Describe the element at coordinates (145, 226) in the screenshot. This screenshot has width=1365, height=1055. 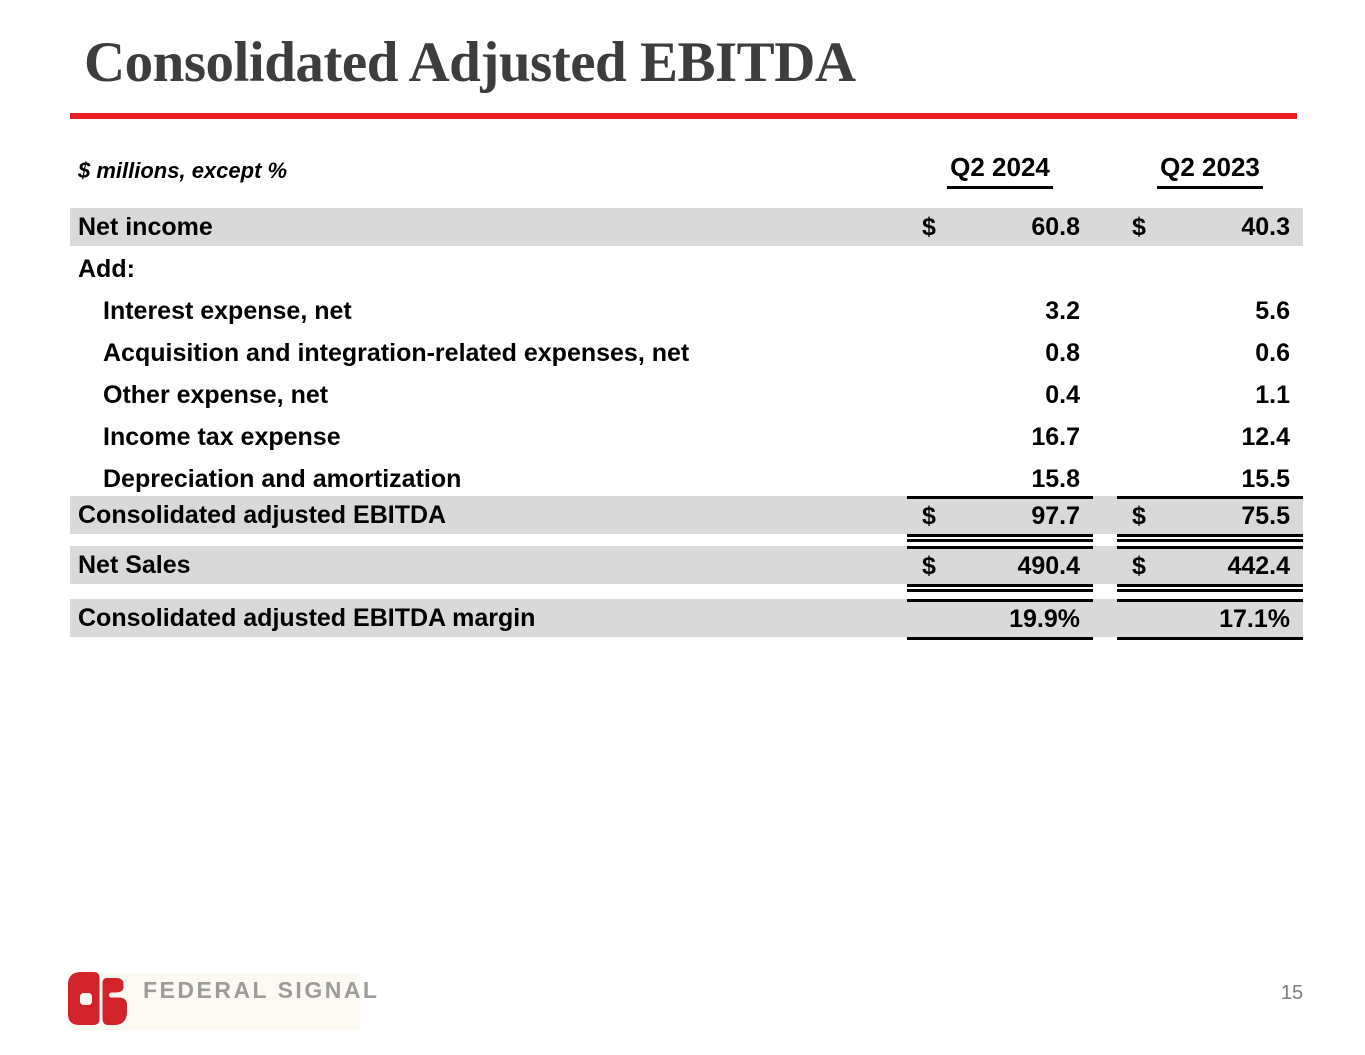
I see `row-label: Net income` at that location.